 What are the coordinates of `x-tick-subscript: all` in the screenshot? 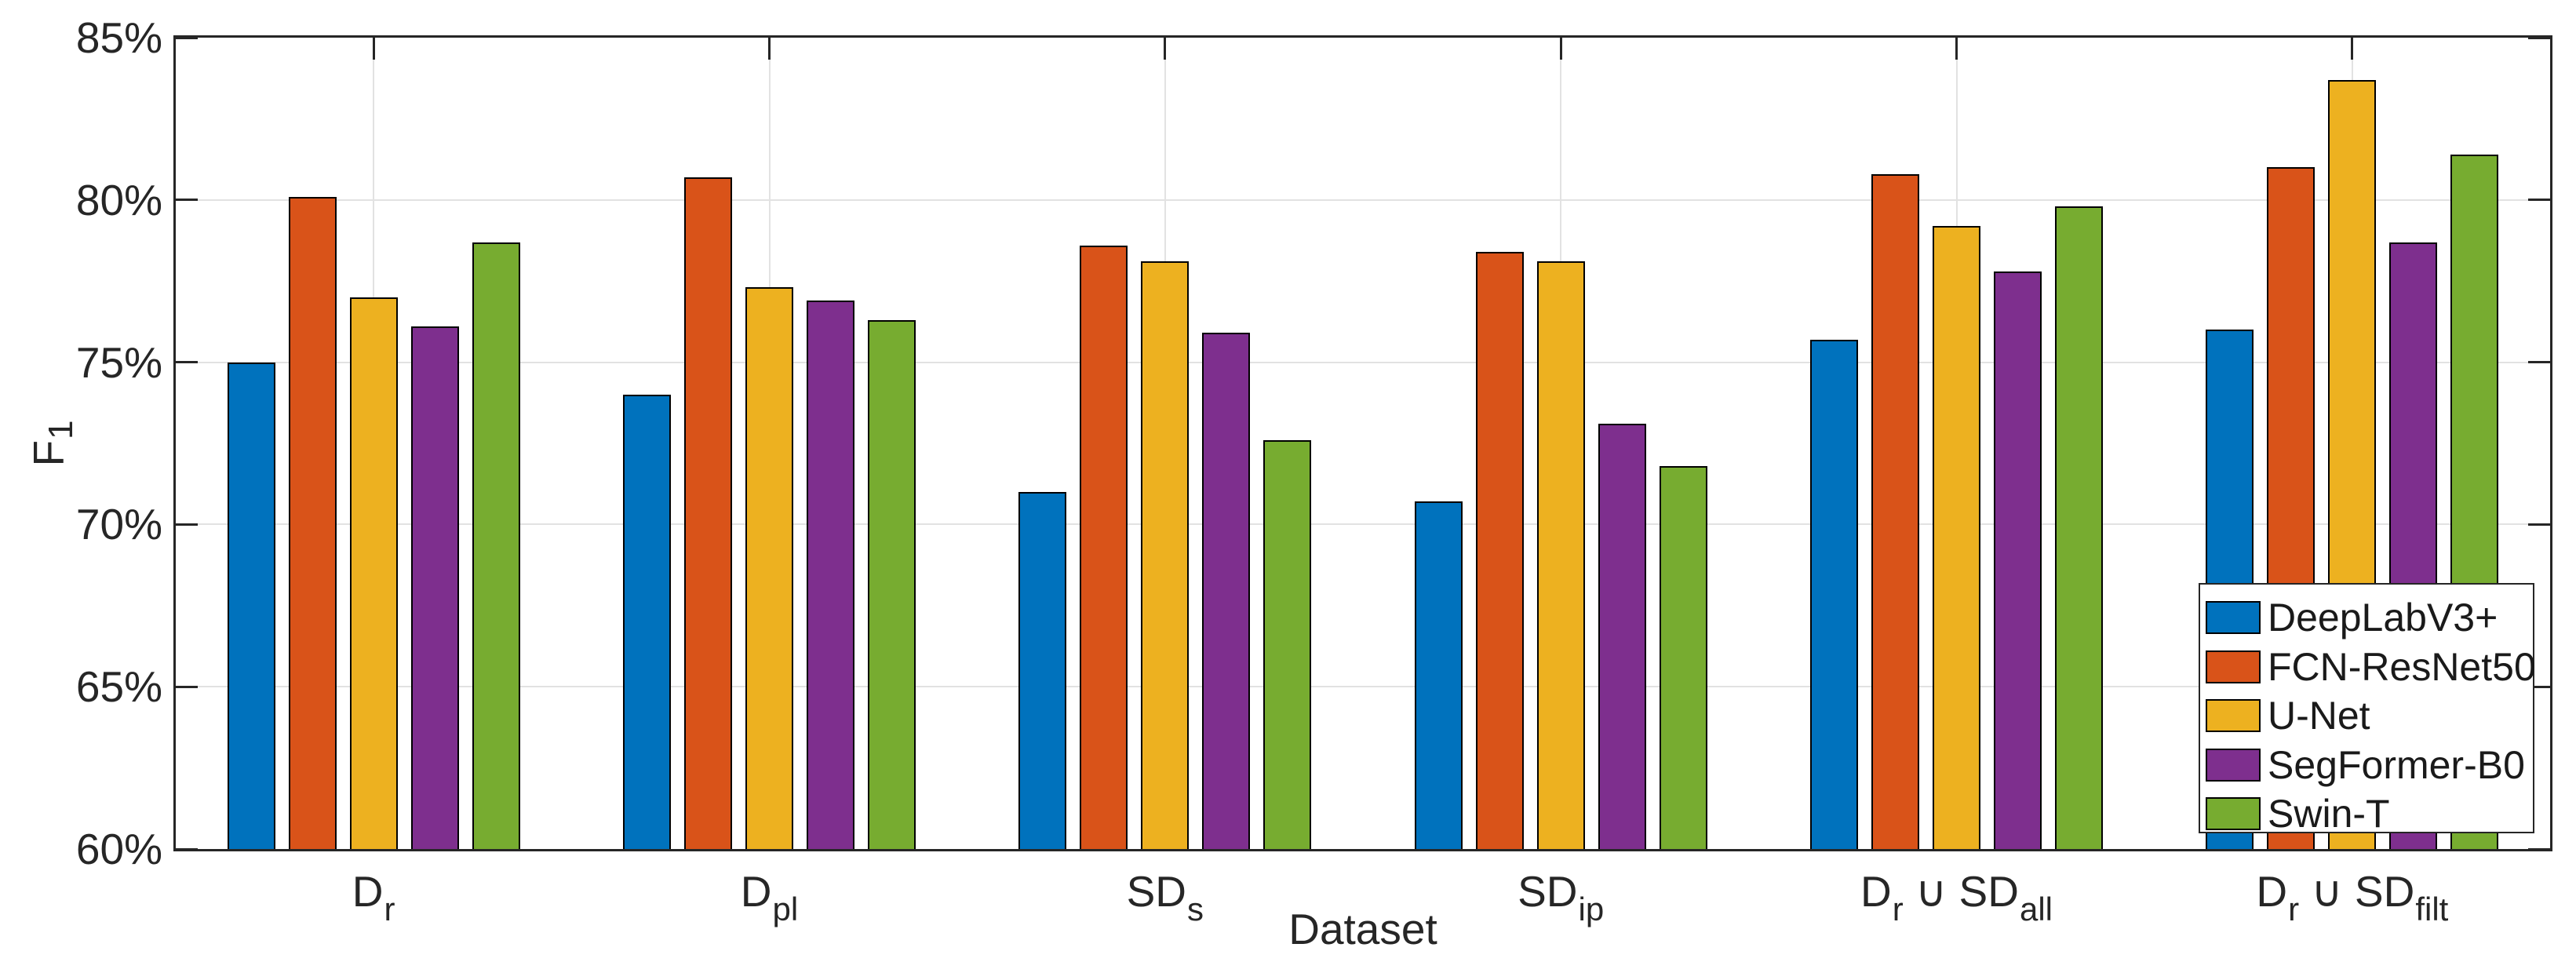 It's located at (2036, 909).